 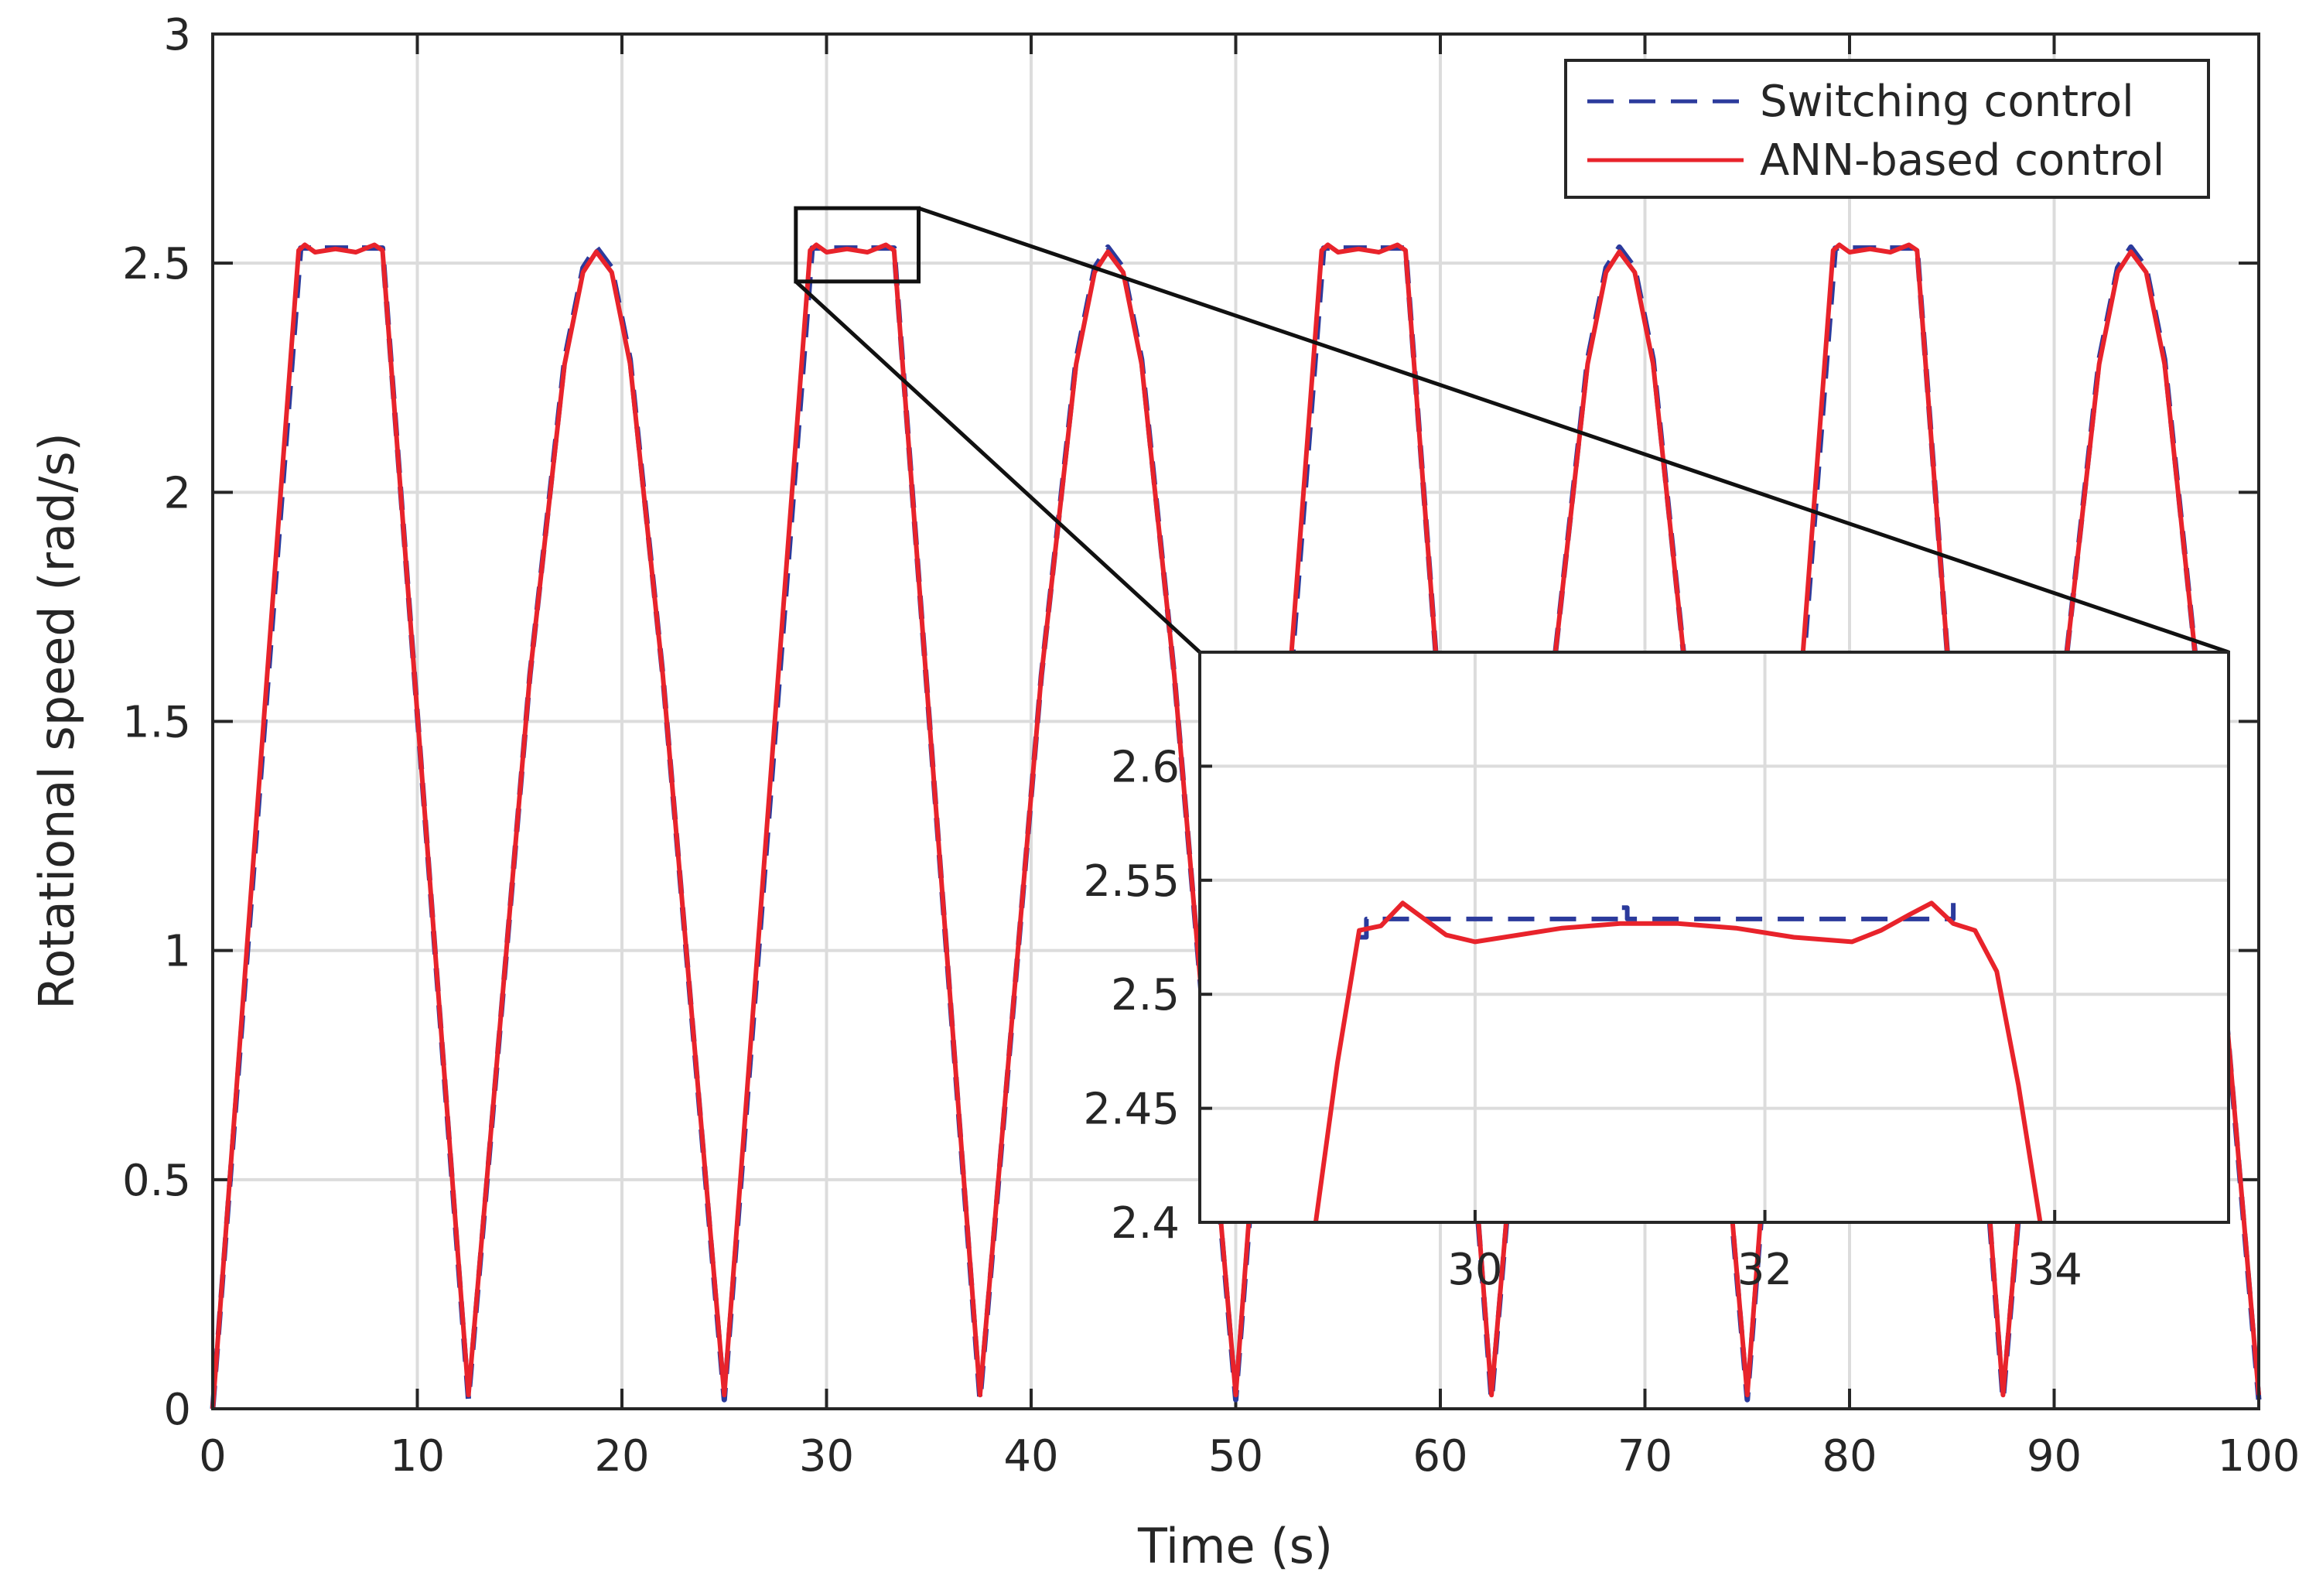 I want to click on main-ytick-label: 1.5, so click(x=156, y=723).